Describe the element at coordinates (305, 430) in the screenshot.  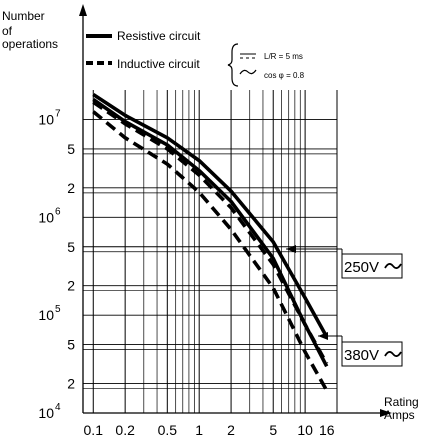
I see `x-tick-label: 10` at that location.